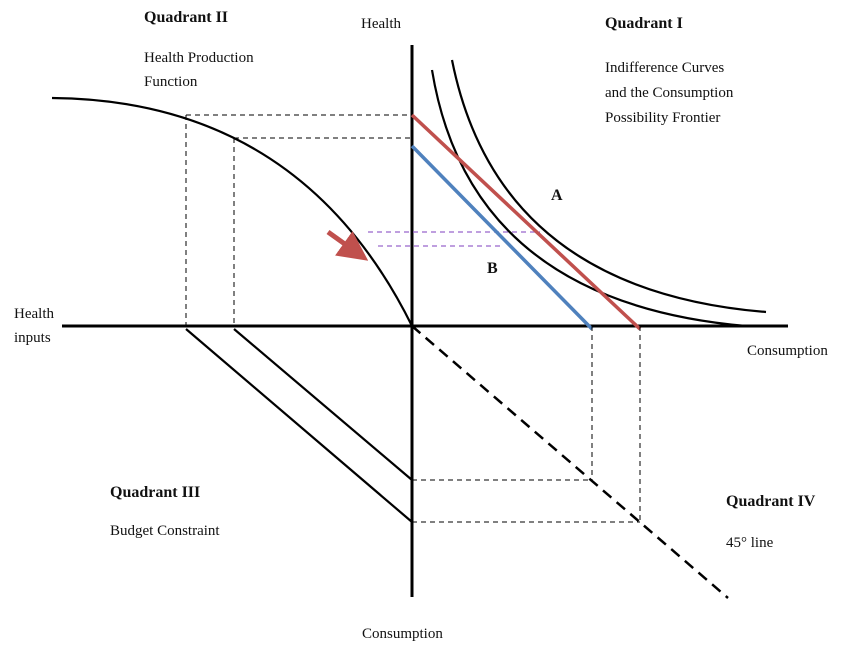 This screenshot has height=647, width=850. I want to click on q2-title: Quadrant II, so click(186, 17).